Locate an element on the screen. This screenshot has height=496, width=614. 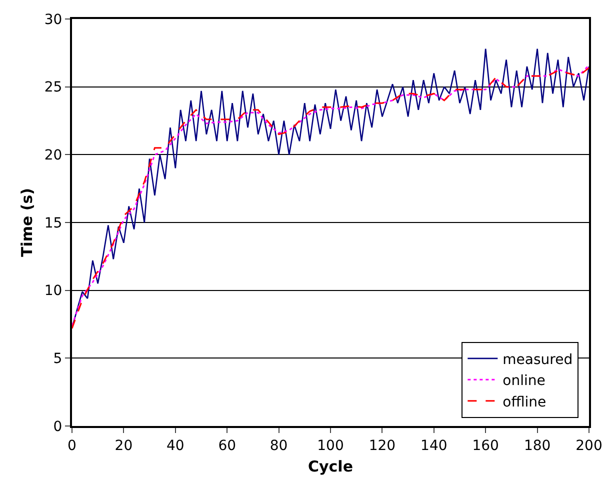
legend-label: offline is located at coordinates (524, 402).